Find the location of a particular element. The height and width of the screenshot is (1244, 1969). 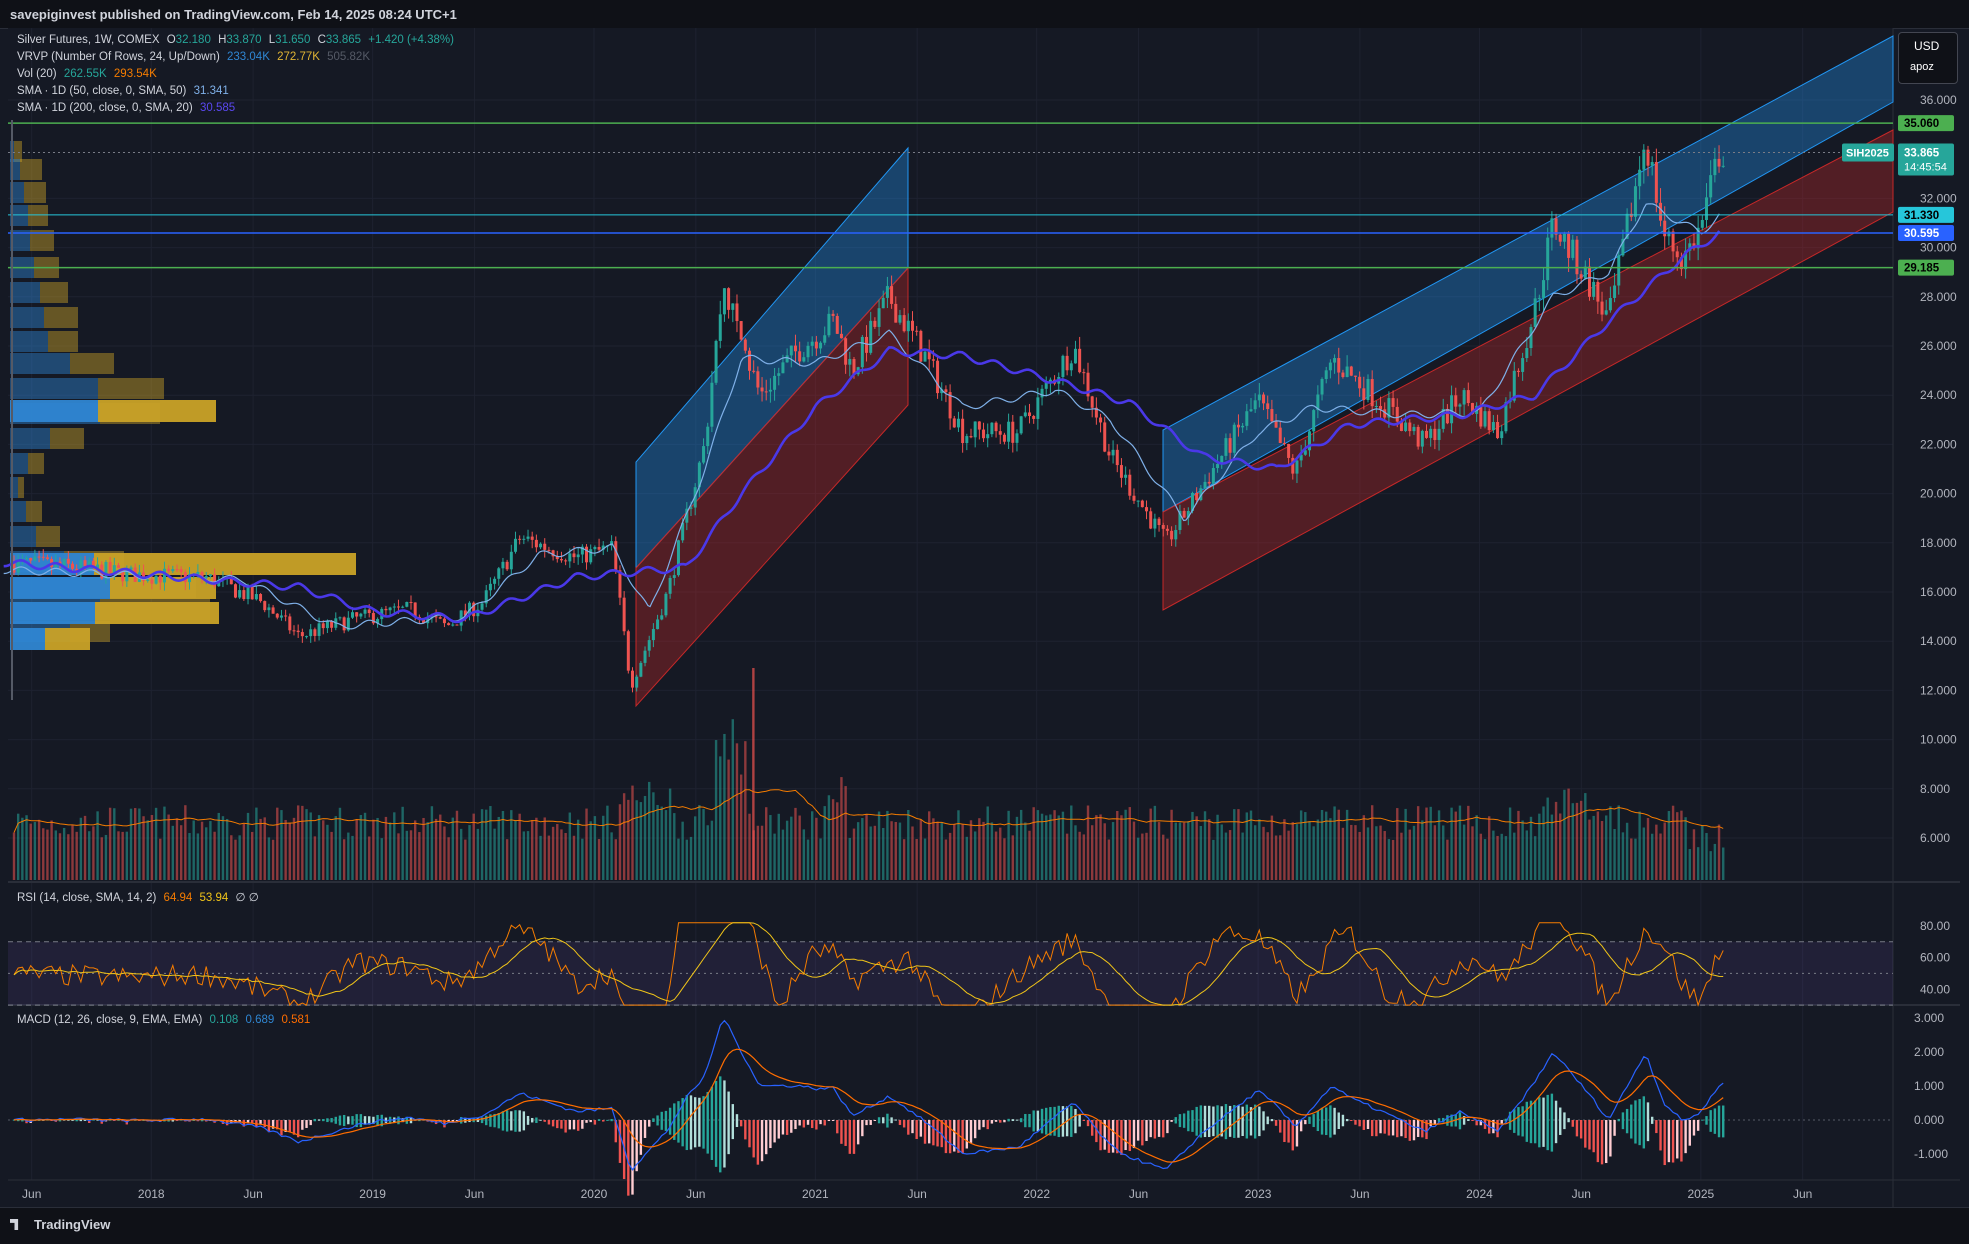

price-tick-label: 32.000 is located at coordinates (1938, 198).